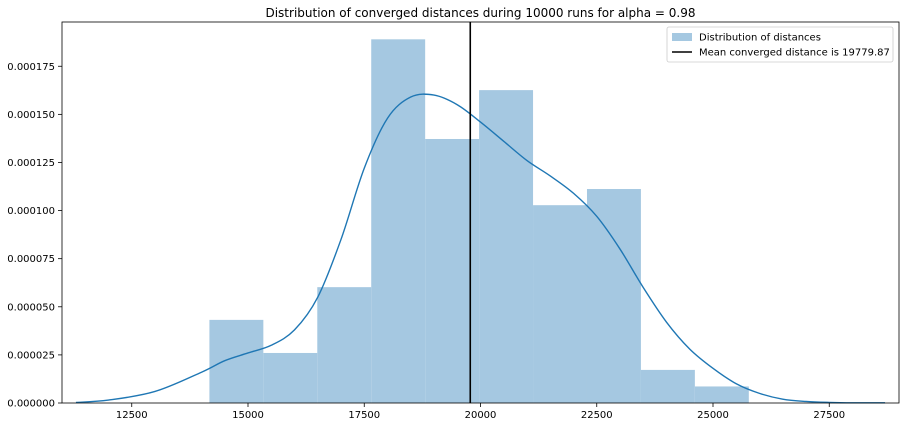 The height and width of the screenshot is (427, 909). Describe the element at coordinates (31, 163) in the screenshot. I see `y-tick-label: 0.000125` at that location.